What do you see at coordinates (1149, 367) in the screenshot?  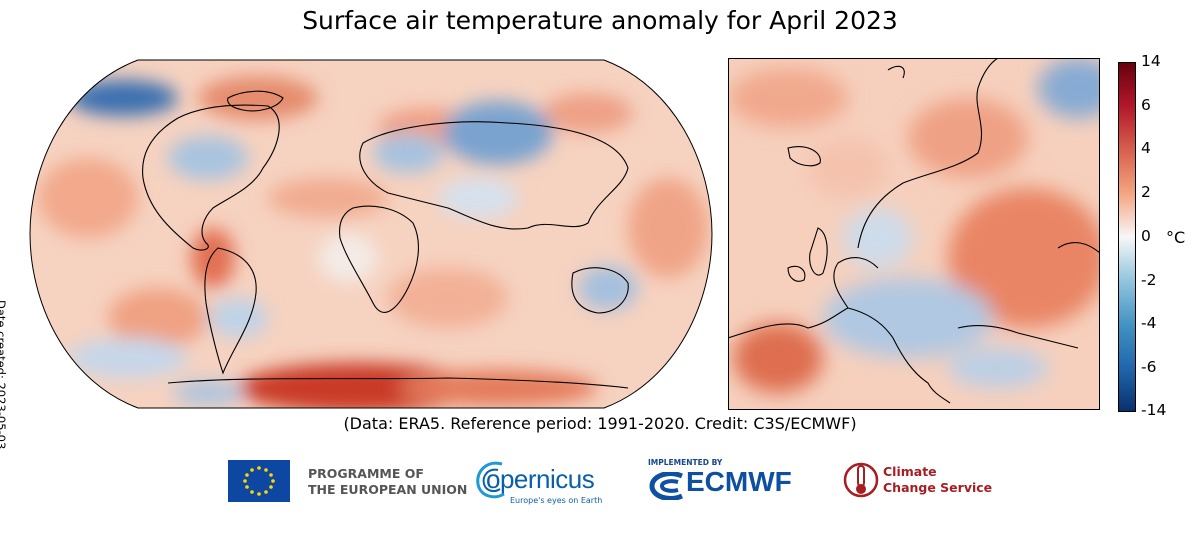 I see `colorbar-tick-label: -6` at bounding box center [1149, 367].